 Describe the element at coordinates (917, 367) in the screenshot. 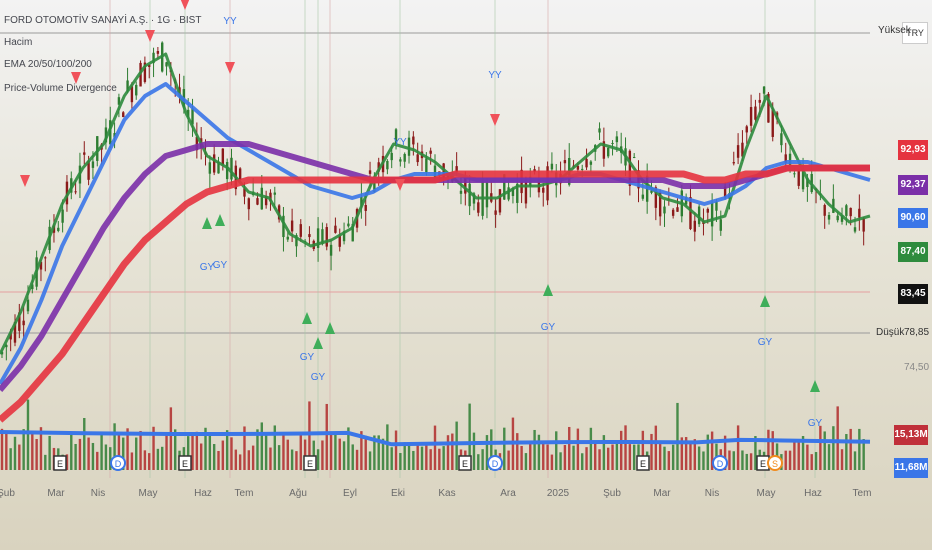

I see `y-tick-label: 74,50` at that location.